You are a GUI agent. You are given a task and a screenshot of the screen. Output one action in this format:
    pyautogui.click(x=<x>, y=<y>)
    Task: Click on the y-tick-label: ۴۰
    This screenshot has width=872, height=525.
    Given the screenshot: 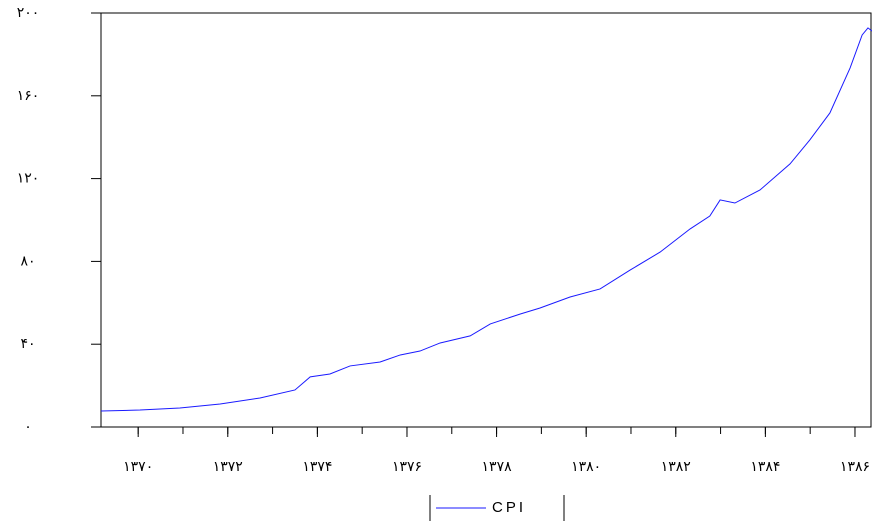 What is the action you would take?
    pyautogui.click(x=27, y=344)
    